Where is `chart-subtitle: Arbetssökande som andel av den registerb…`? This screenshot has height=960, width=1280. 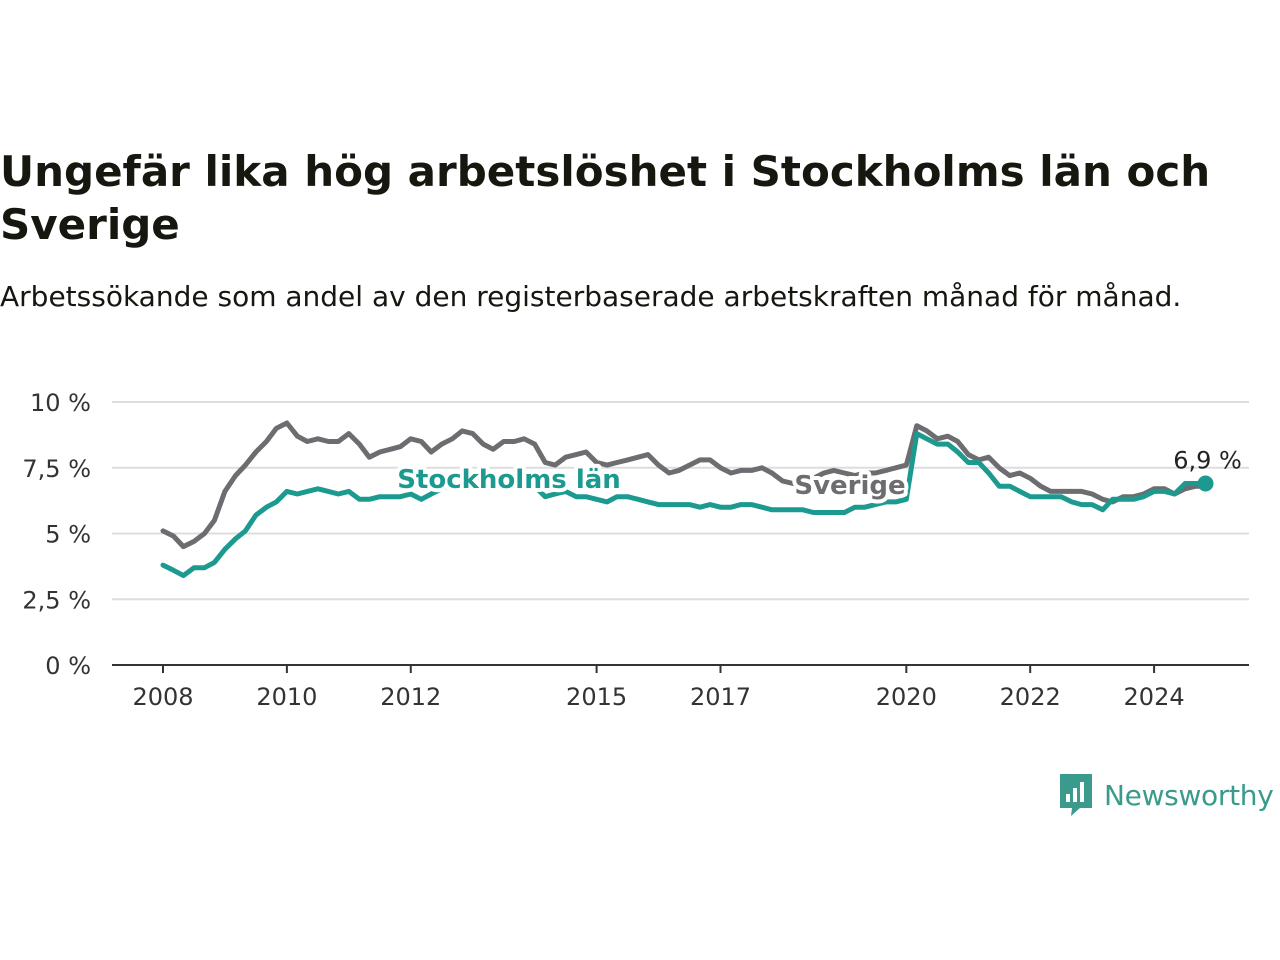 chart-subtitle: Arbetssökande som andel av den registerb… is located at coordinates (591, 296).